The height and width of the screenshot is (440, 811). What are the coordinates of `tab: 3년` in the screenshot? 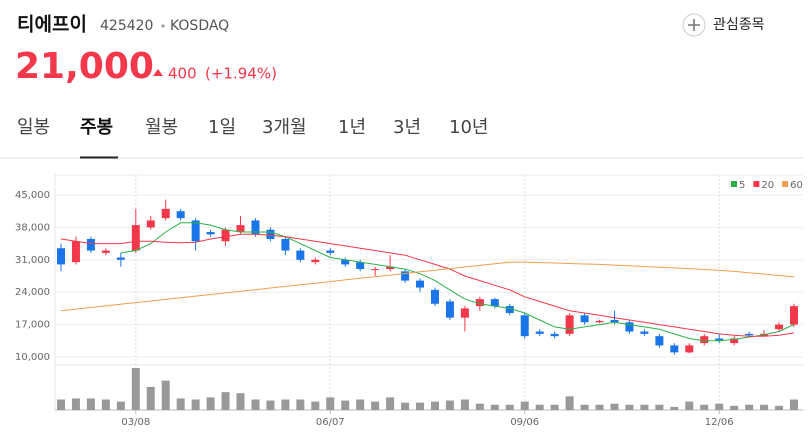 It's located at (407, 127).